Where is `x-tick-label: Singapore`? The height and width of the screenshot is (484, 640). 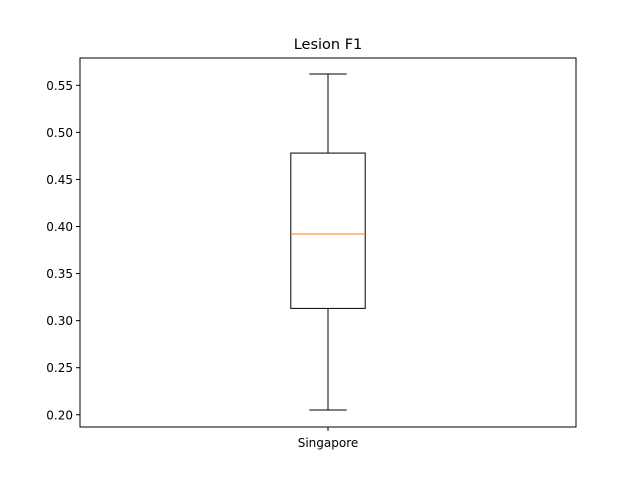 x-tick-label: Singapore is located at coordinates (328, 443).